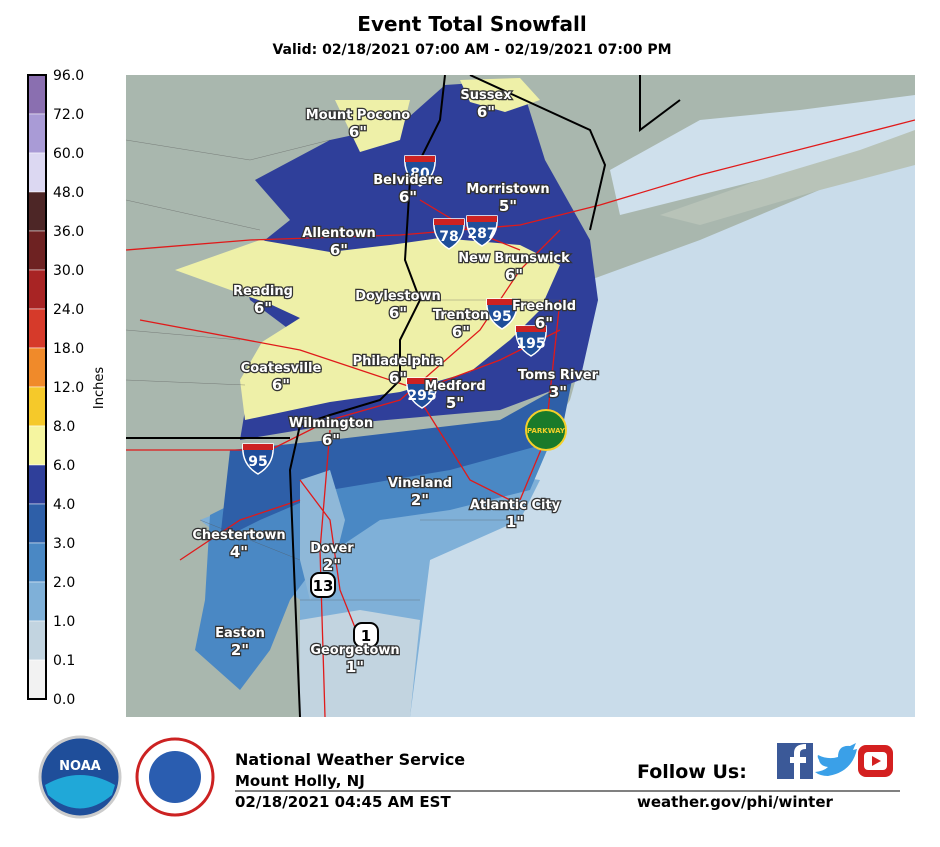 Image resolution: width=940 pixels, height=847 pixels. What do you see at coordinates (787, 177) in the screenshot?
I see `long-island` at bounding box center [787, 177].